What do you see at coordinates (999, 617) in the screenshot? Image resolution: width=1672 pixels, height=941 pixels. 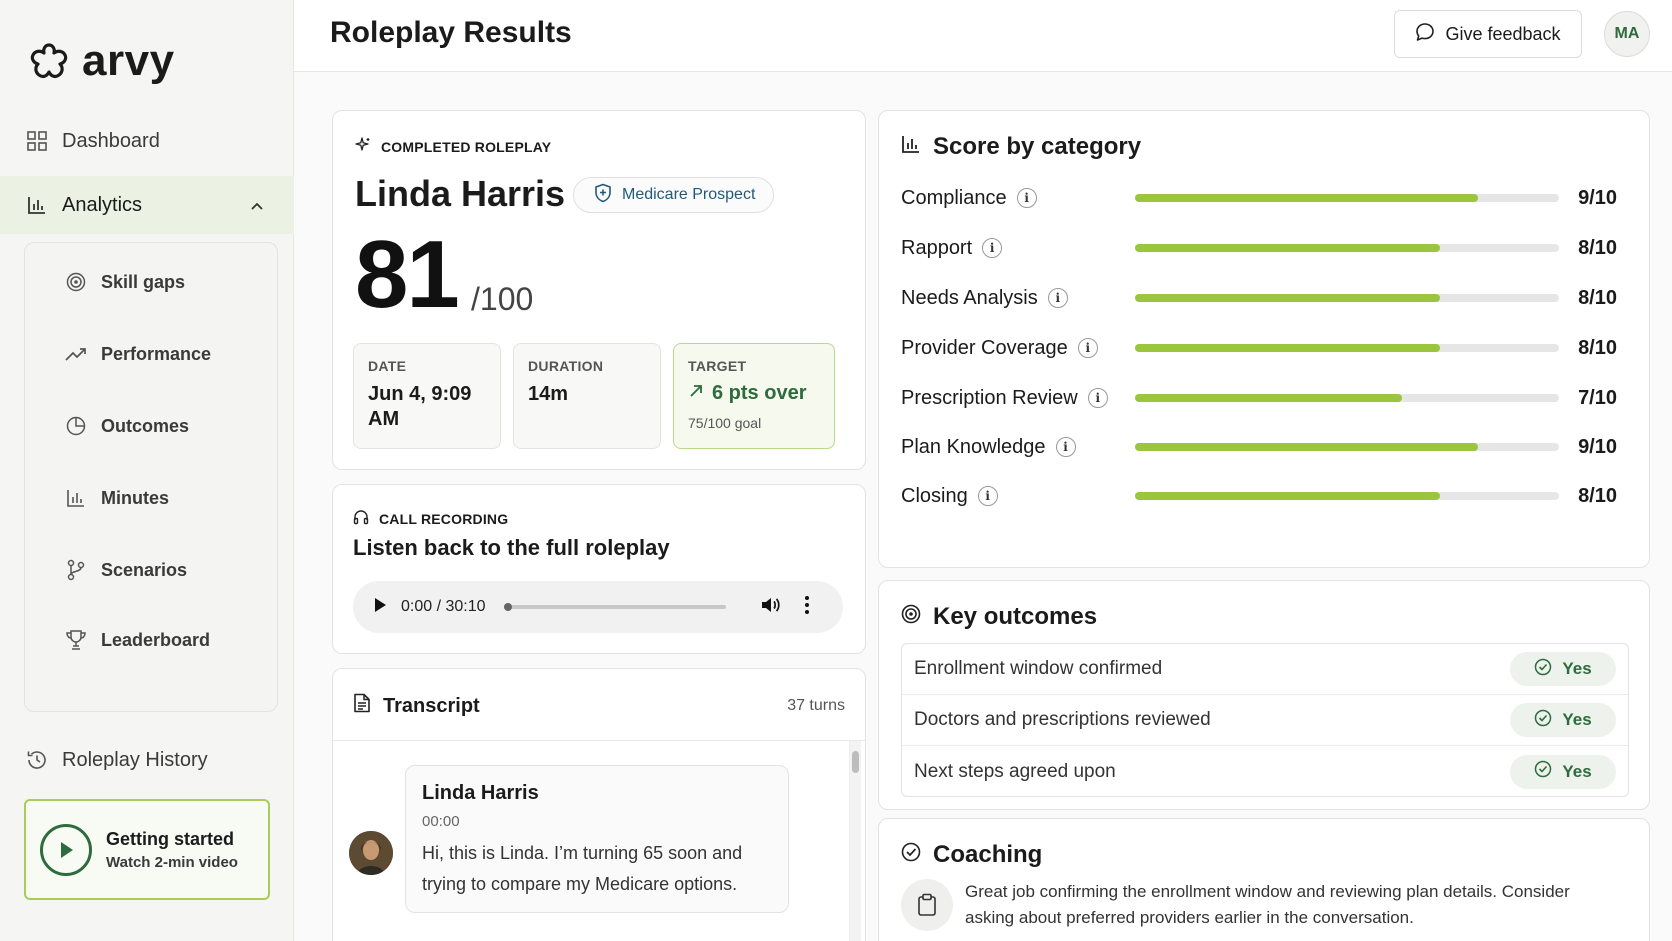 I see `key-outcomes-title: Key outcomes` at bounding box center [999, 617].